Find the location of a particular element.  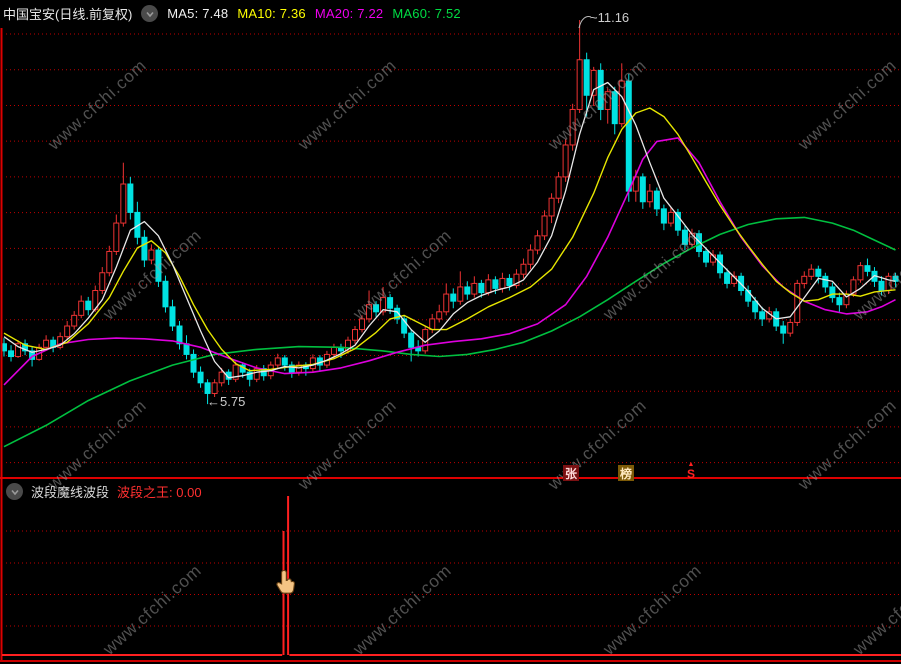

up-triangle-icon: ▲ is located at coordinates (691, 464).